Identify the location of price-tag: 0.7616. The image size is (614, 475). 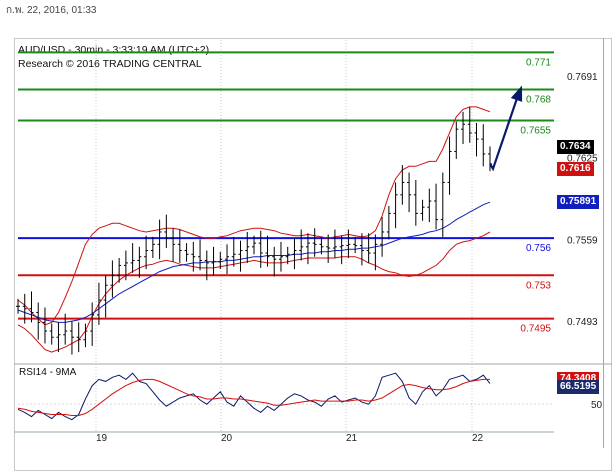
(575, 168).